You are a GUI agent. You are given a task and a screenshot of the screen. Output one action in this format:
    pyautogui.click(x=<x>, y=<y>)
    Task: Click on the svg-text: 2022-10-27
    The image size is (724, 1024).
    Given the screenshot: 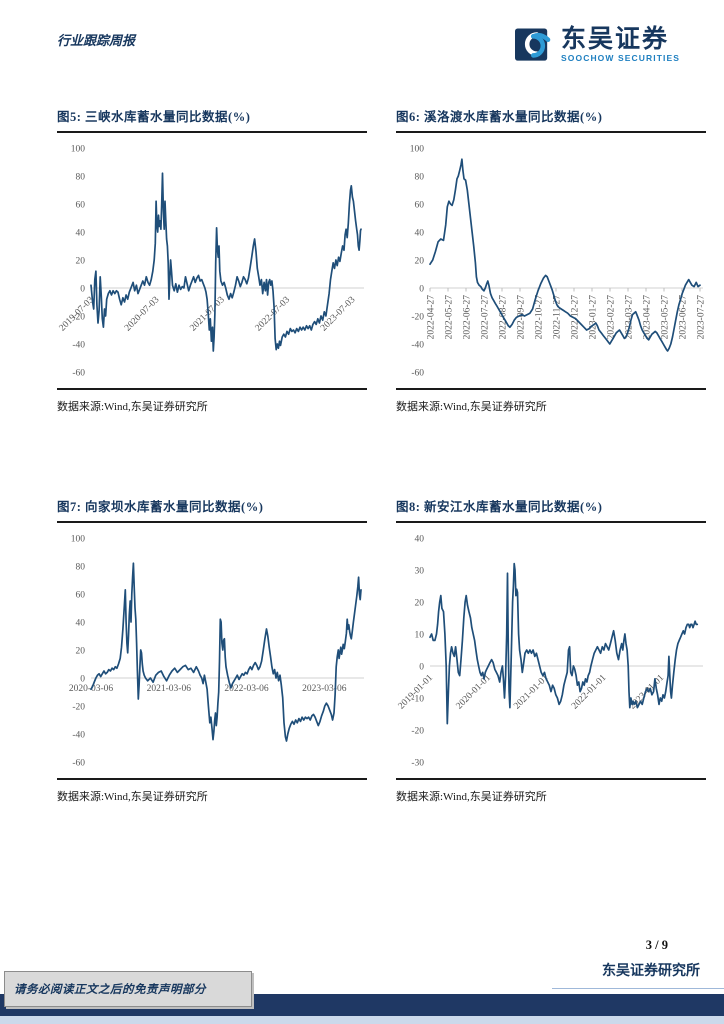 What is the action you would take?
    pyautogui.click(x=540, y=317)
    